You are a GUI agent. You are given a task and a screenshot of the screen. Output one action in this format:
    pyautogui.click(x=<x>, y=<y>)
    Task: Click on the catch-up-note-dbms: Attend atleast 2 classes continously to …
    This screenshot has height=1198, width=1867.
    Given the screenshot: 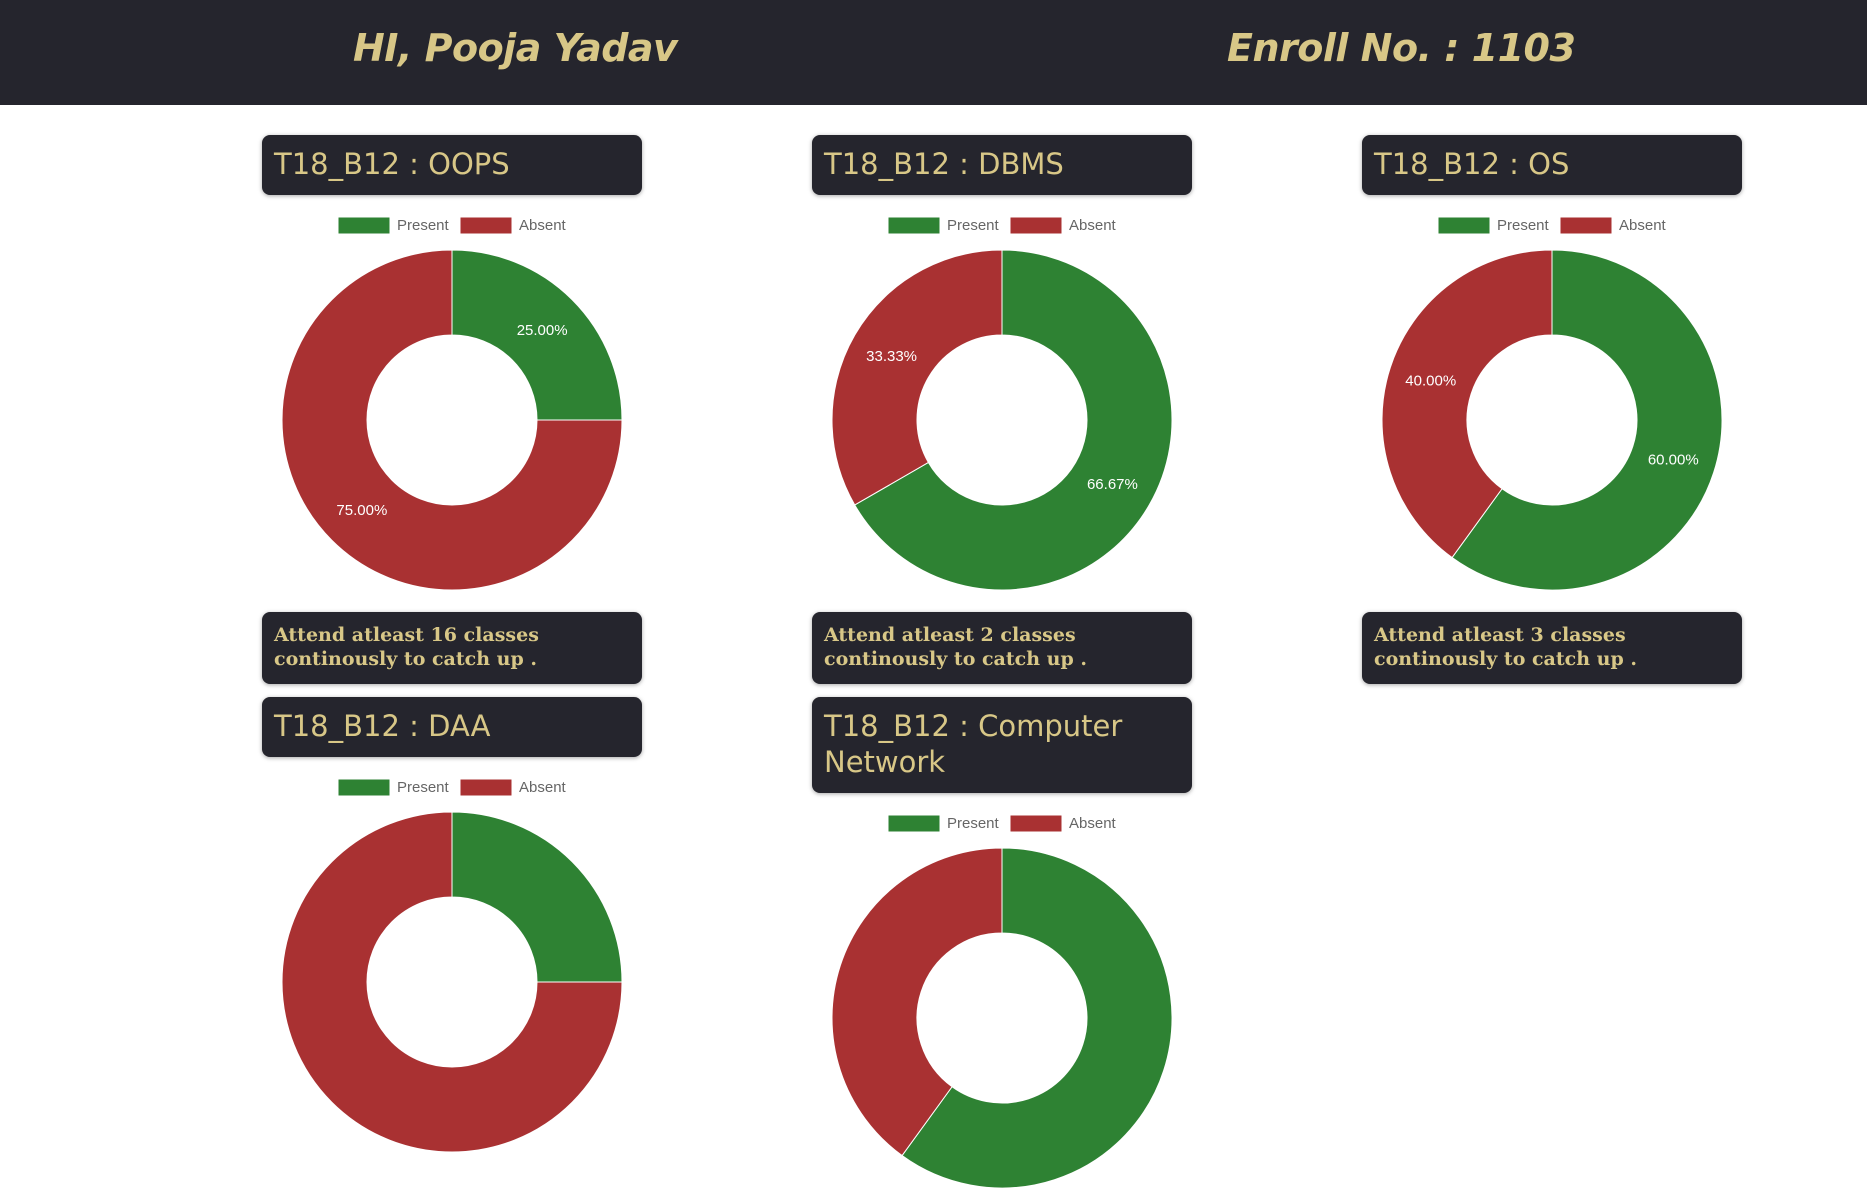 What is the action you would take?
    pyautogui.click(x=1002, y=648)
    